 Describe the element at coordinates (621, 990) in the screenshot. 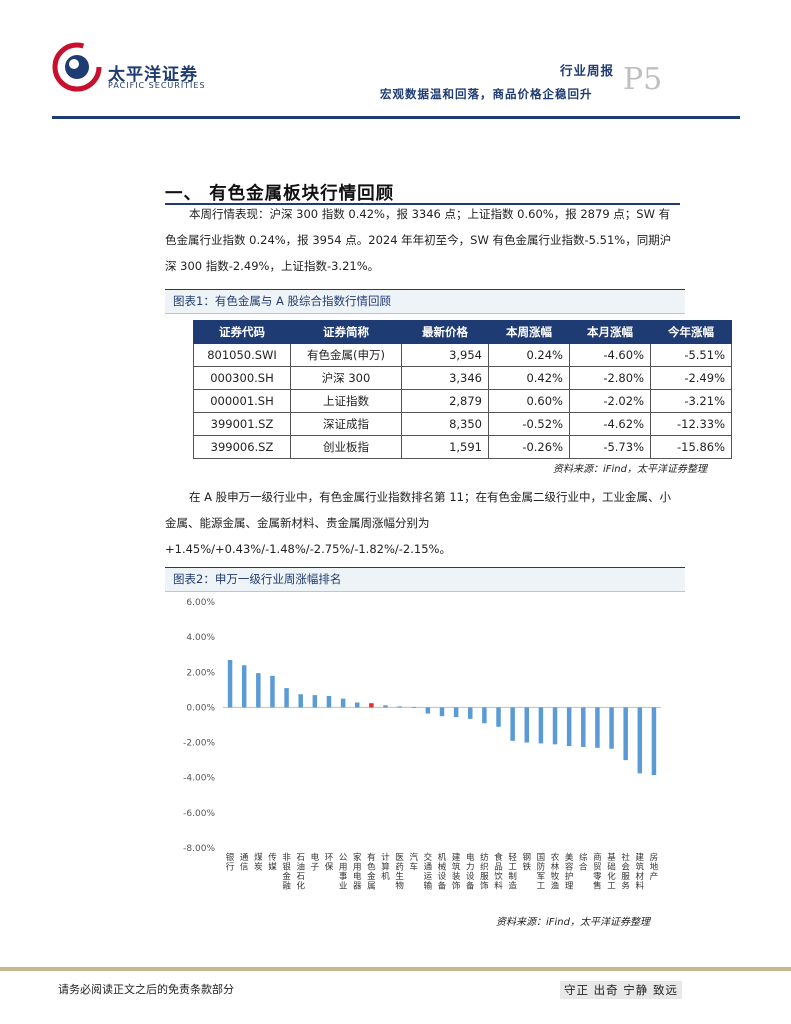

I see `company-motto: 守正 出奇 宁静 致远` at that location.